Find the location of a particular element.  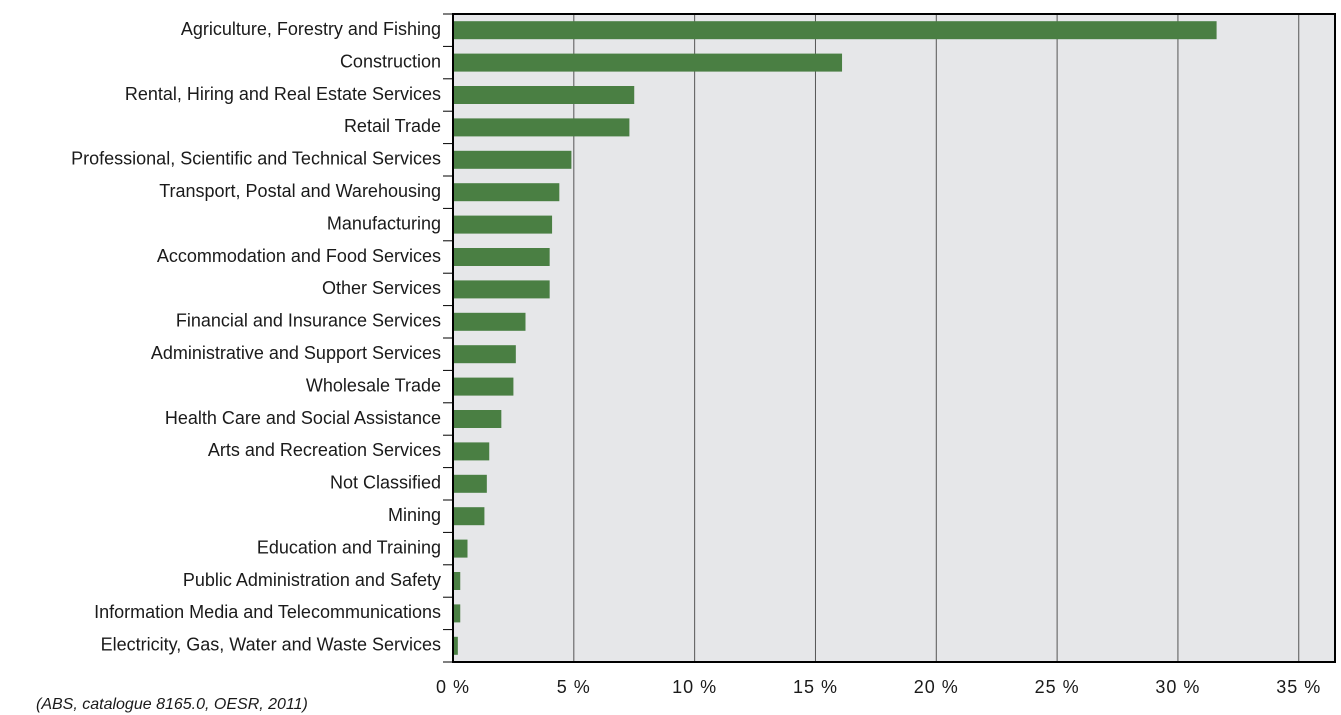

x-tick-label-7: 35 % is located at coordinates (1298, 687).